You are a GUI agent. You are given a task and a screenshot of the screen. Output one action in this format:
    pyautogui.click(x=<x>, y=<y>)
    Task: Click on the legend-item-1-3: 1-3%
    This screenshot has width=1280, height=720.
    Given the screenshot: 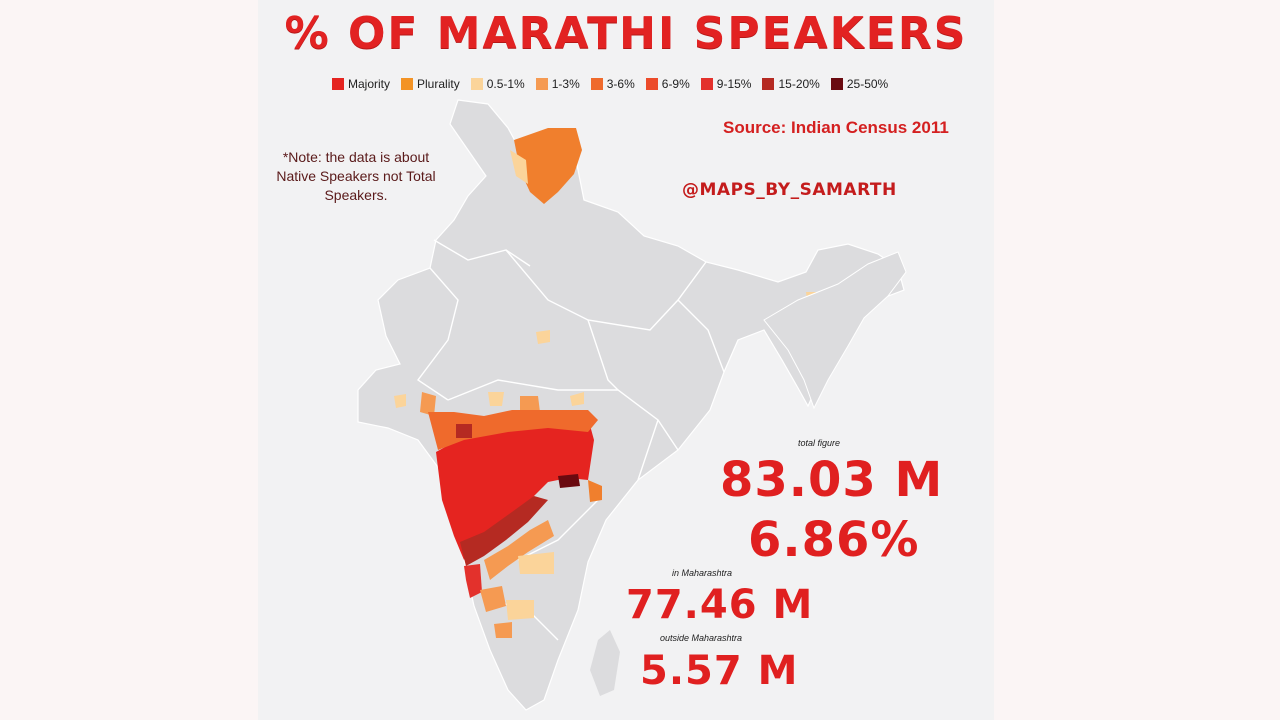 What is the action you would take?
    pyautogui.click(x=557, y=84)
    